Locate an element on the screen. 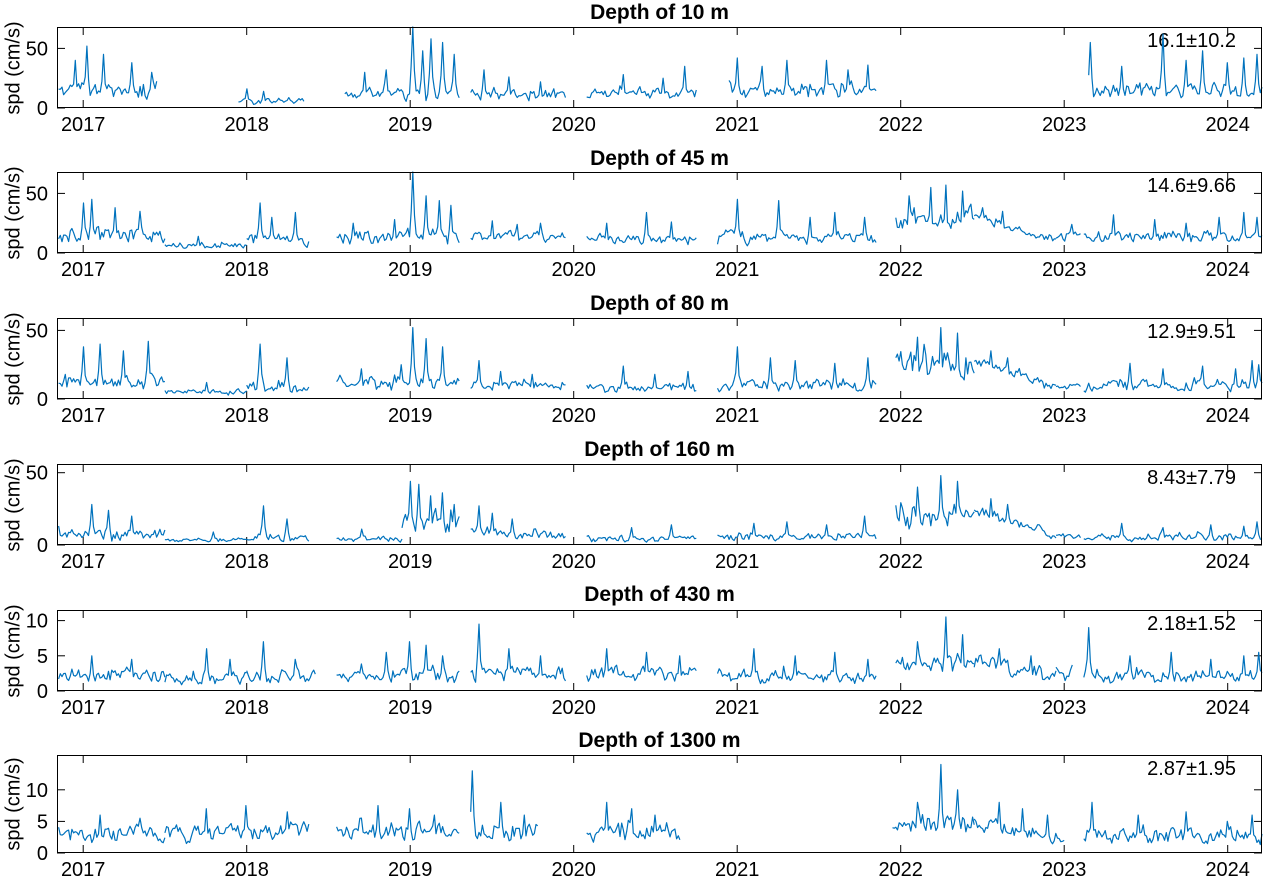  subplot-title: Depth of 45 m is located at coordinates (659, 158).